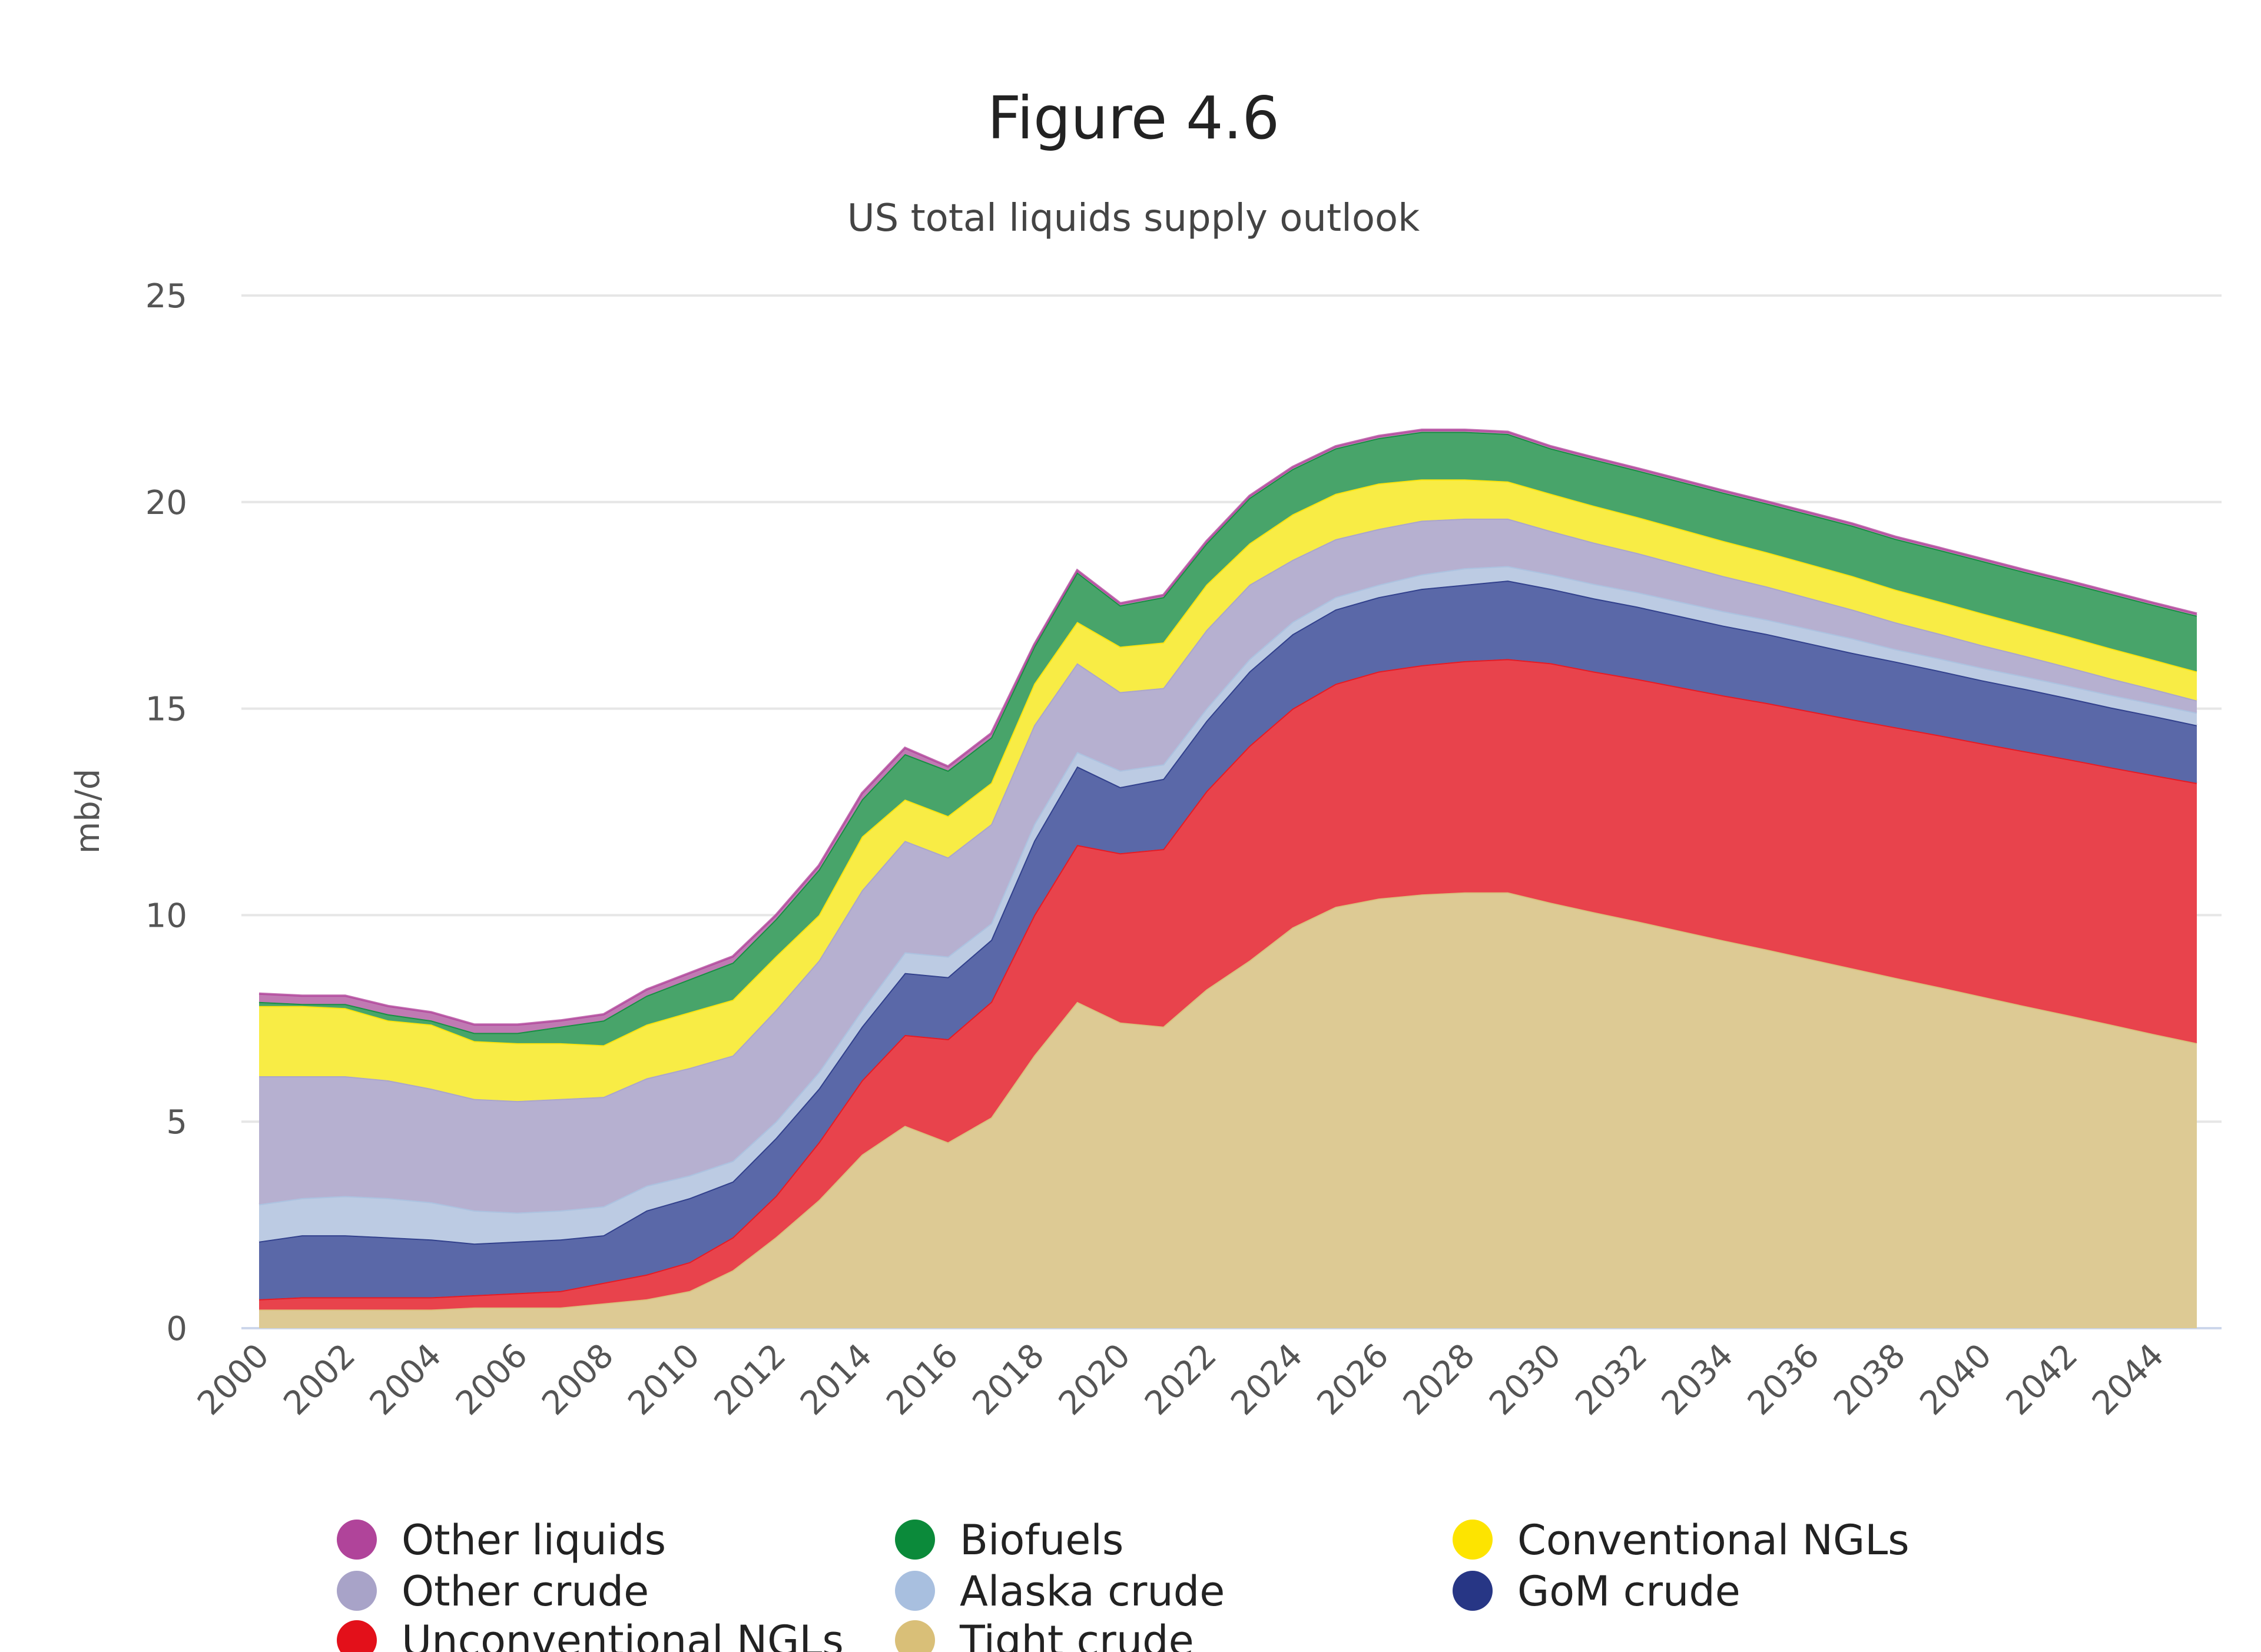 The width and height of the screenshot is (2261, 1652). Describe the element at coordinates (623, 1634) in the screenshot. I see `legend-label: Unconventional NGLs` at that location.